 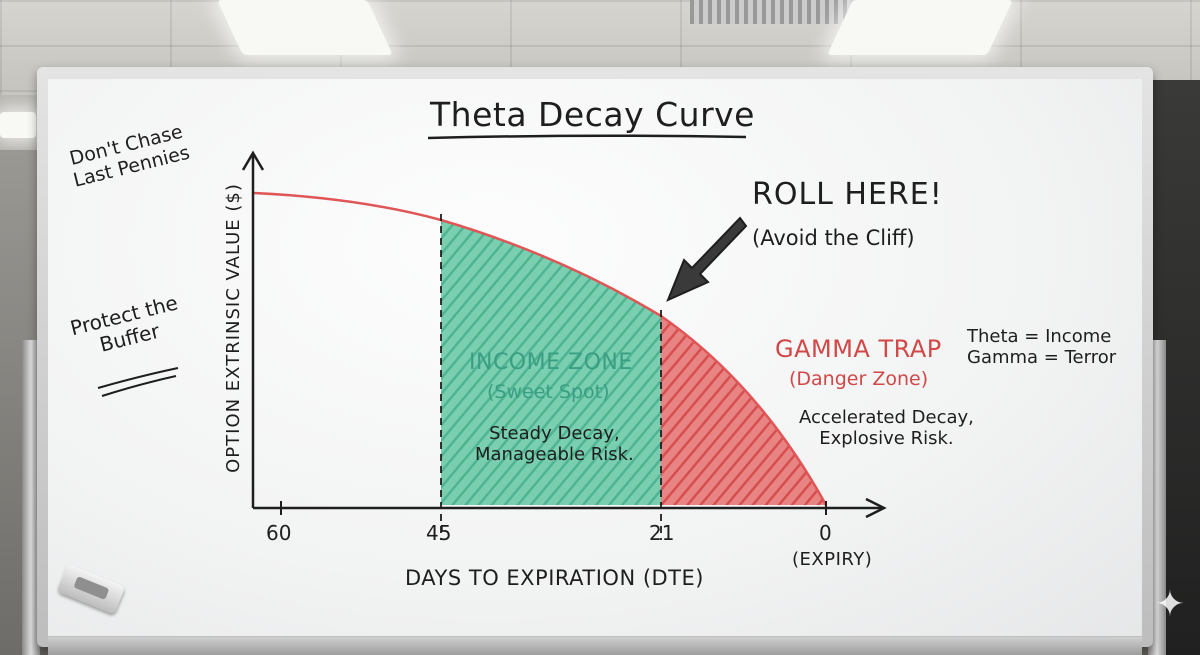 What do you see at coordinates (886, 438) in the screenshot?
I see `gamma-trap-desc-line: Explosive Risk.` at bounding box center [886, 438].